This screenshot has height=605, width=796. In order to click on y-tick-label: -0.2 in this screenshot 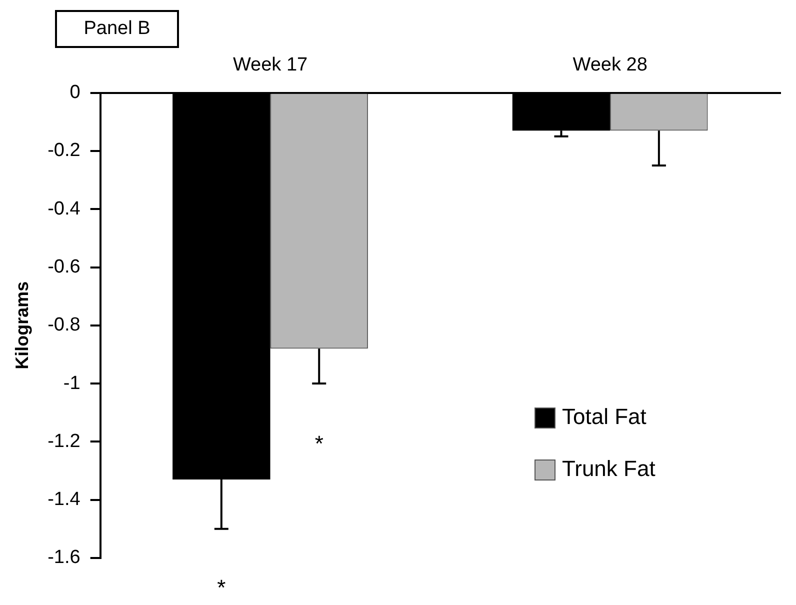, I will do `click(64, 151)`.